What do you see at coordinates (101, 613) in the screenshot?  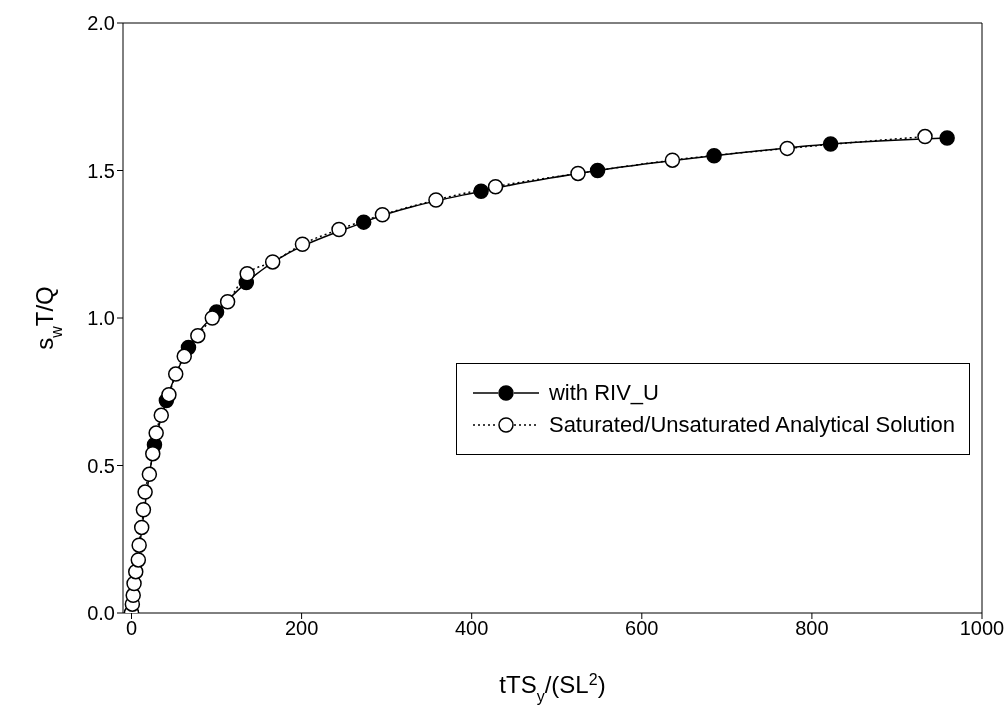 I see `y-tick-label: 0.0` at bounding box center [101, 613].